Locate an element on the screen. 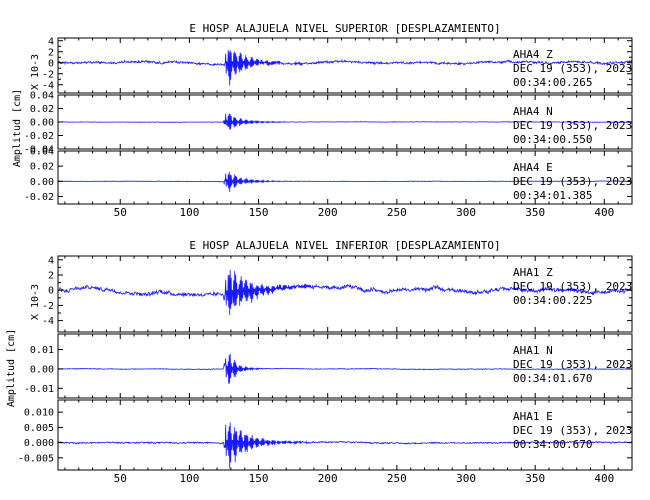 This screenshot has height=500, width=650. g1-p0-station: AHA1 Z is located at coordinates (533, 272).